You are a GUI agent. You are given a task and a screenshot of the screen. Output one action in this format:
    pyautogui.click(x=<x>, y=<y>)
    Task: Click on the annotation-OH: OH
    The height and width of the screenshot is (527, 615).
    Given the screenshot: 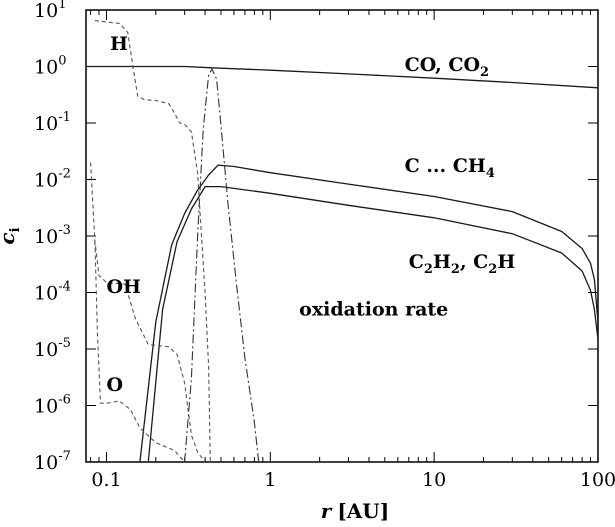 What is the action you would take?
    pyautogui.click(x=123, y=287)
    